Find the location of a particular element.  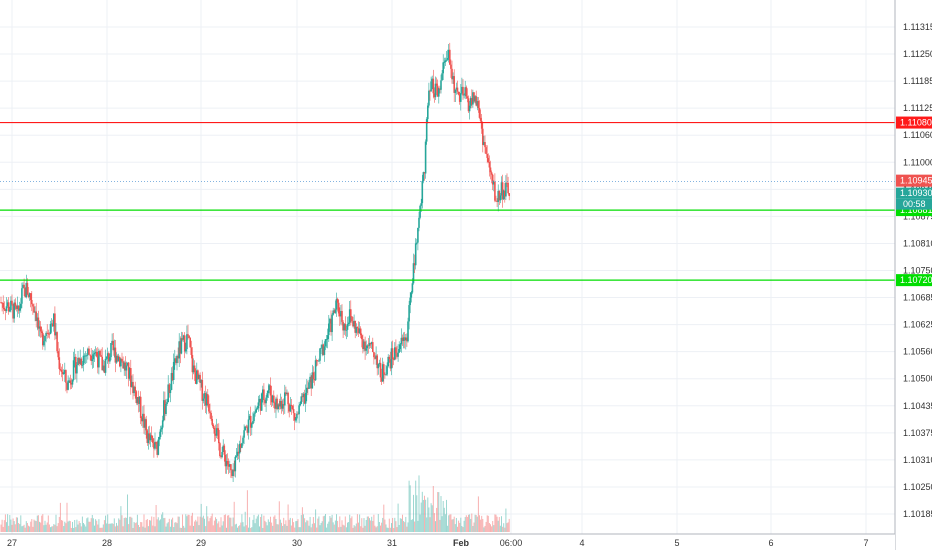

current-price-badge is located at coordinates (914, 180).